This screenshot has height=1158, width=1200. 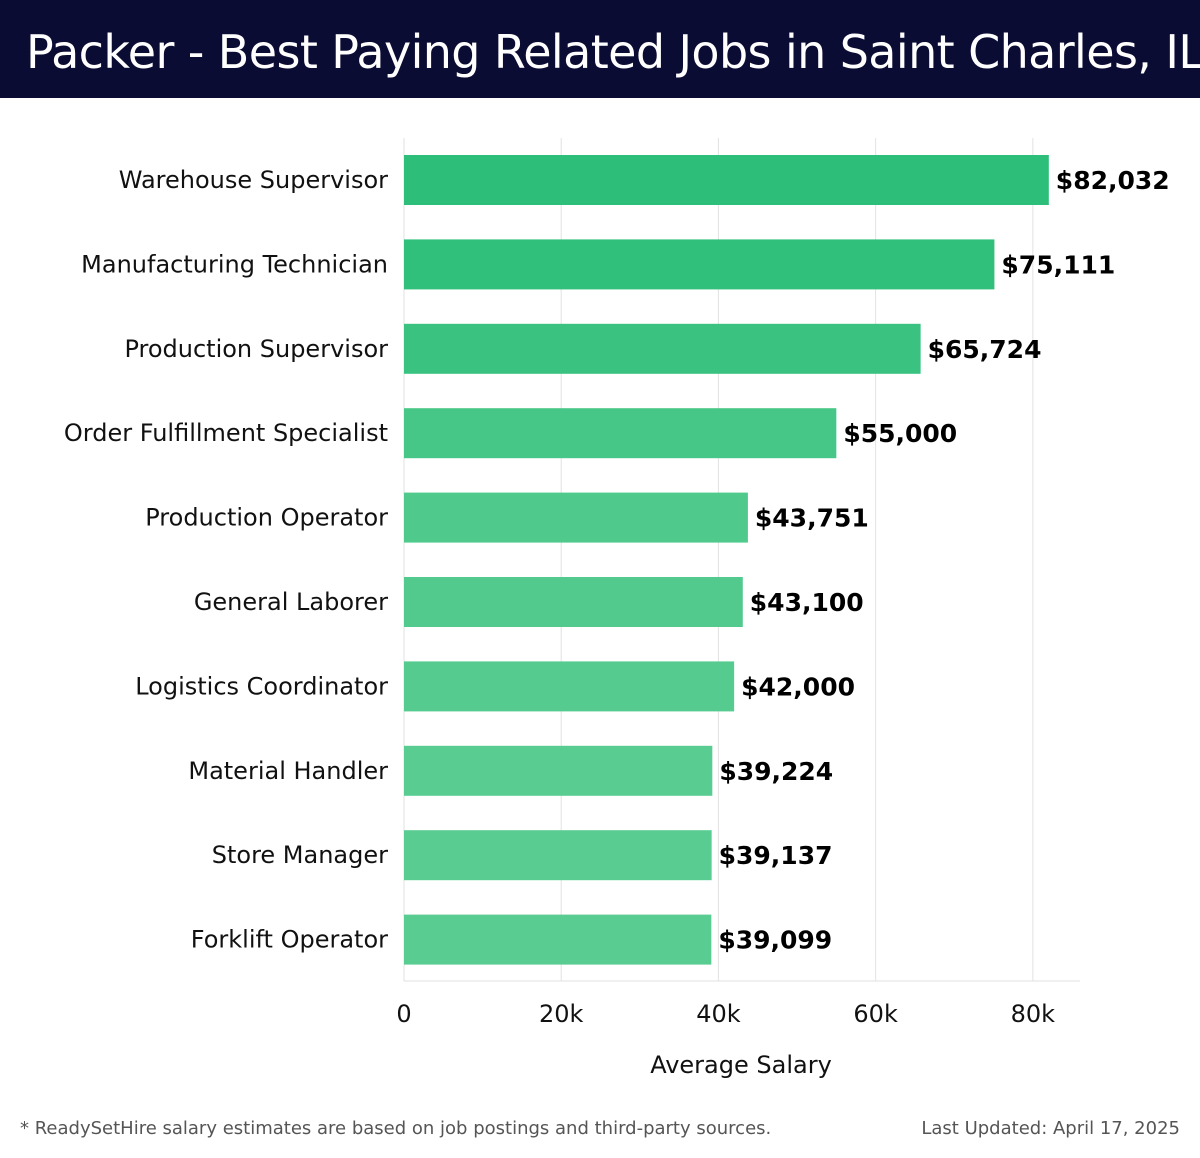 What do you see at coordinates (807, 602) in the screenshot?
I see `value-label-5: $43,100` at bounding box center [807, 602].